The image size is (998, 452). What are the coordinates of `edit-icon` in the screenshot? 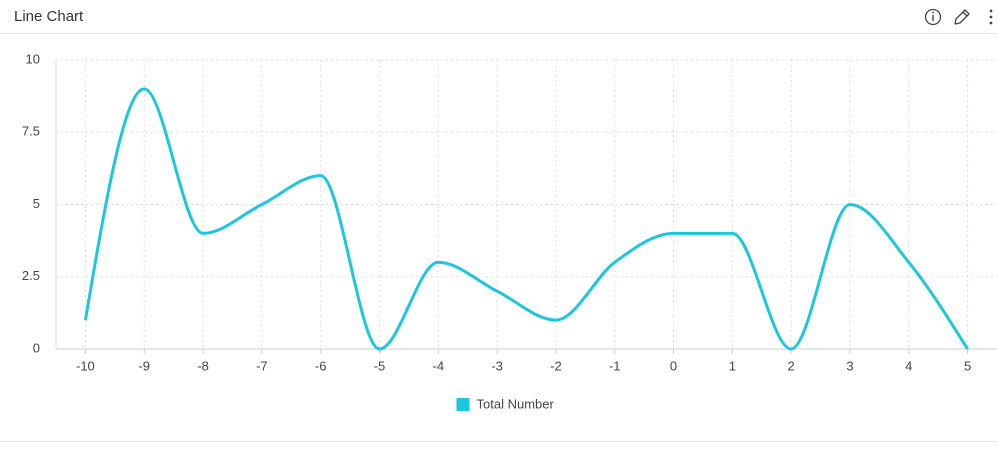 It's located at (962, 17).